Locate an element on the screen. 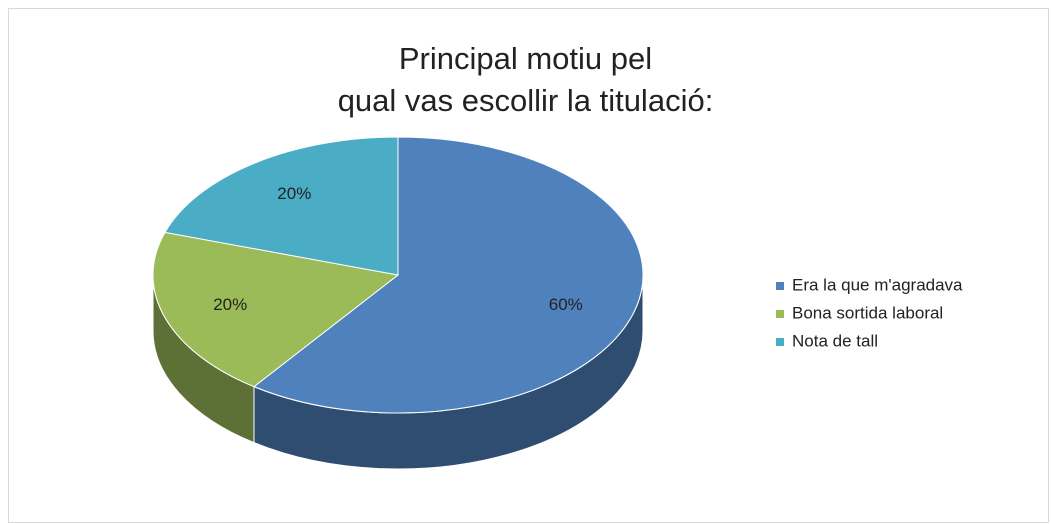 The height and width of the screenshot is (524, 1051). legend-label: Bona sortida laboral is located at coordinates (867, 312).